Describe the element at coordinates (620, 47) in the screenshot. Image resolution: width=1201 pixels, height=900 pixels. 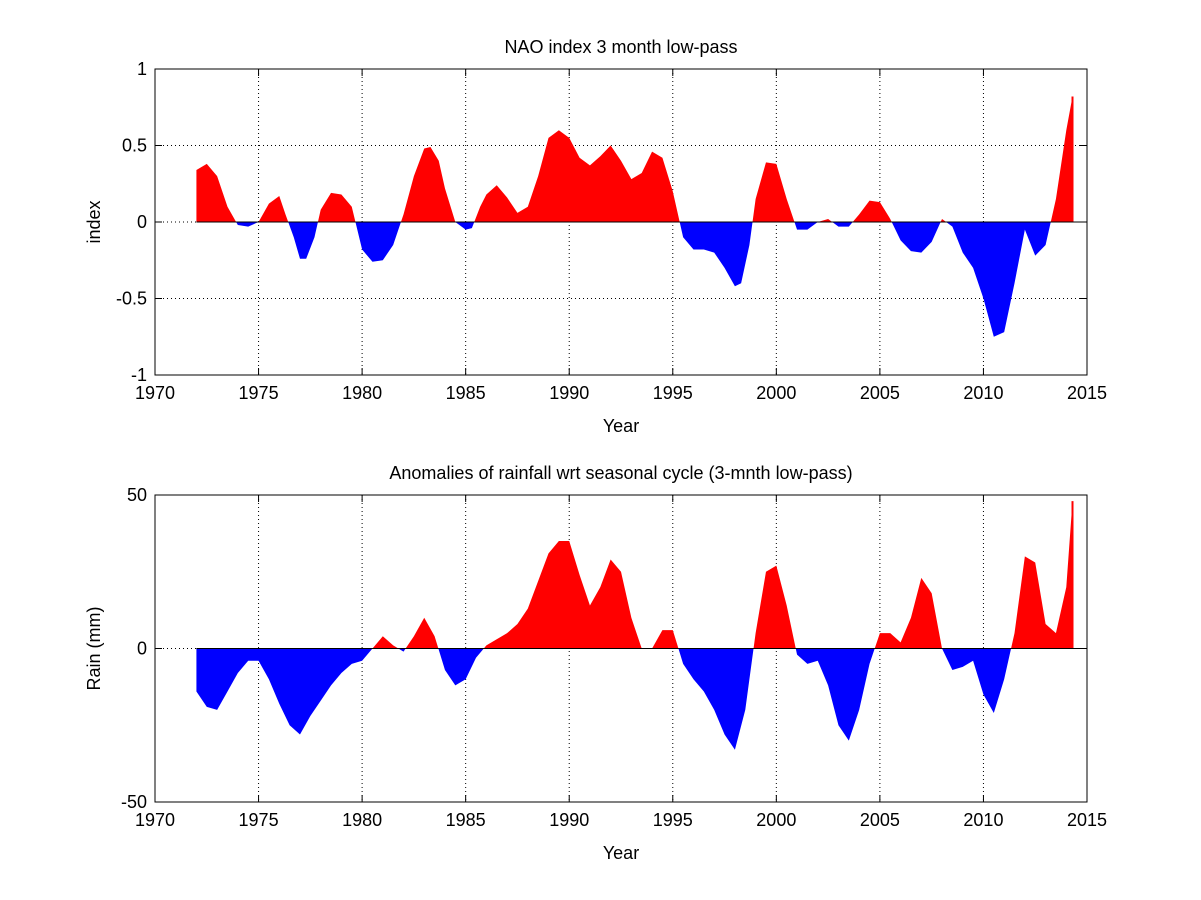
I see `chart-title: NAO index 3 month low-pass` at that location.